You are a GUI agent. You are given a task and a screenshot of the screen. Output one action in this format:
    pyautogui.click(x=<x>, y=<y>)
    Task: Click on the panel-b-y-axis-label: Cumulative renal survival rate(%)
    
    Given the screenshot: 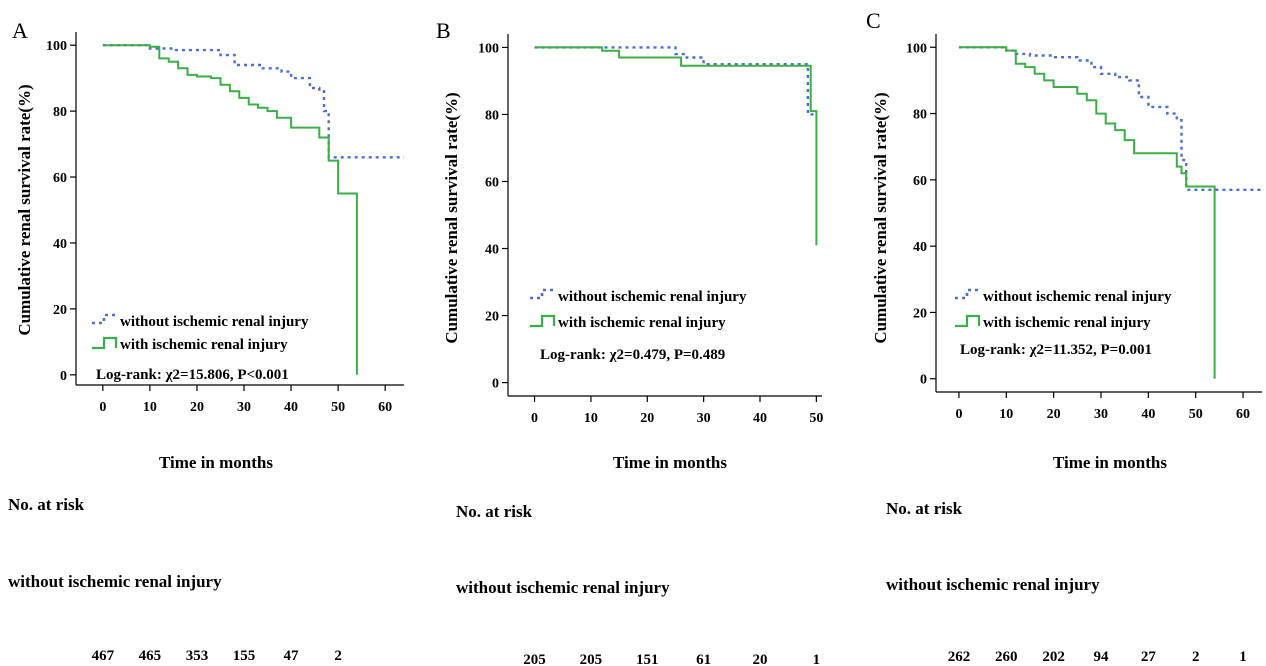 What is the action you would take?
    pyautogui.click(x=451, y=217)
    